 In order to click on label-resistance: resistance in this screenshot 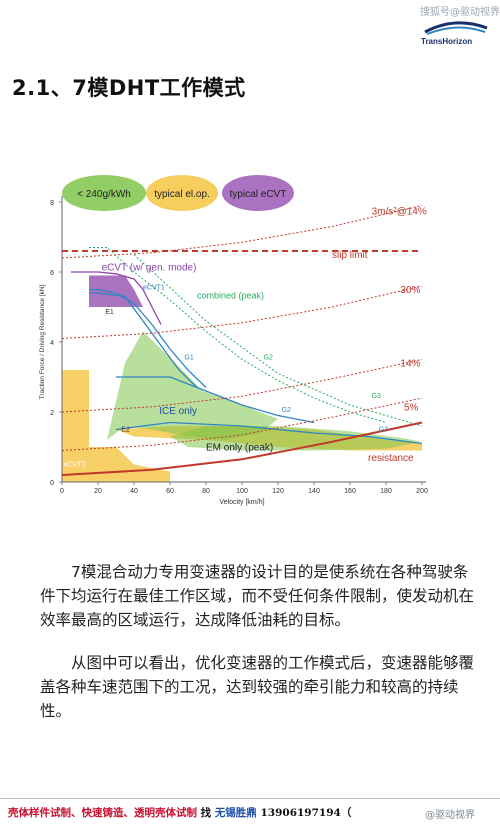, I will do `click(391, 458)`.